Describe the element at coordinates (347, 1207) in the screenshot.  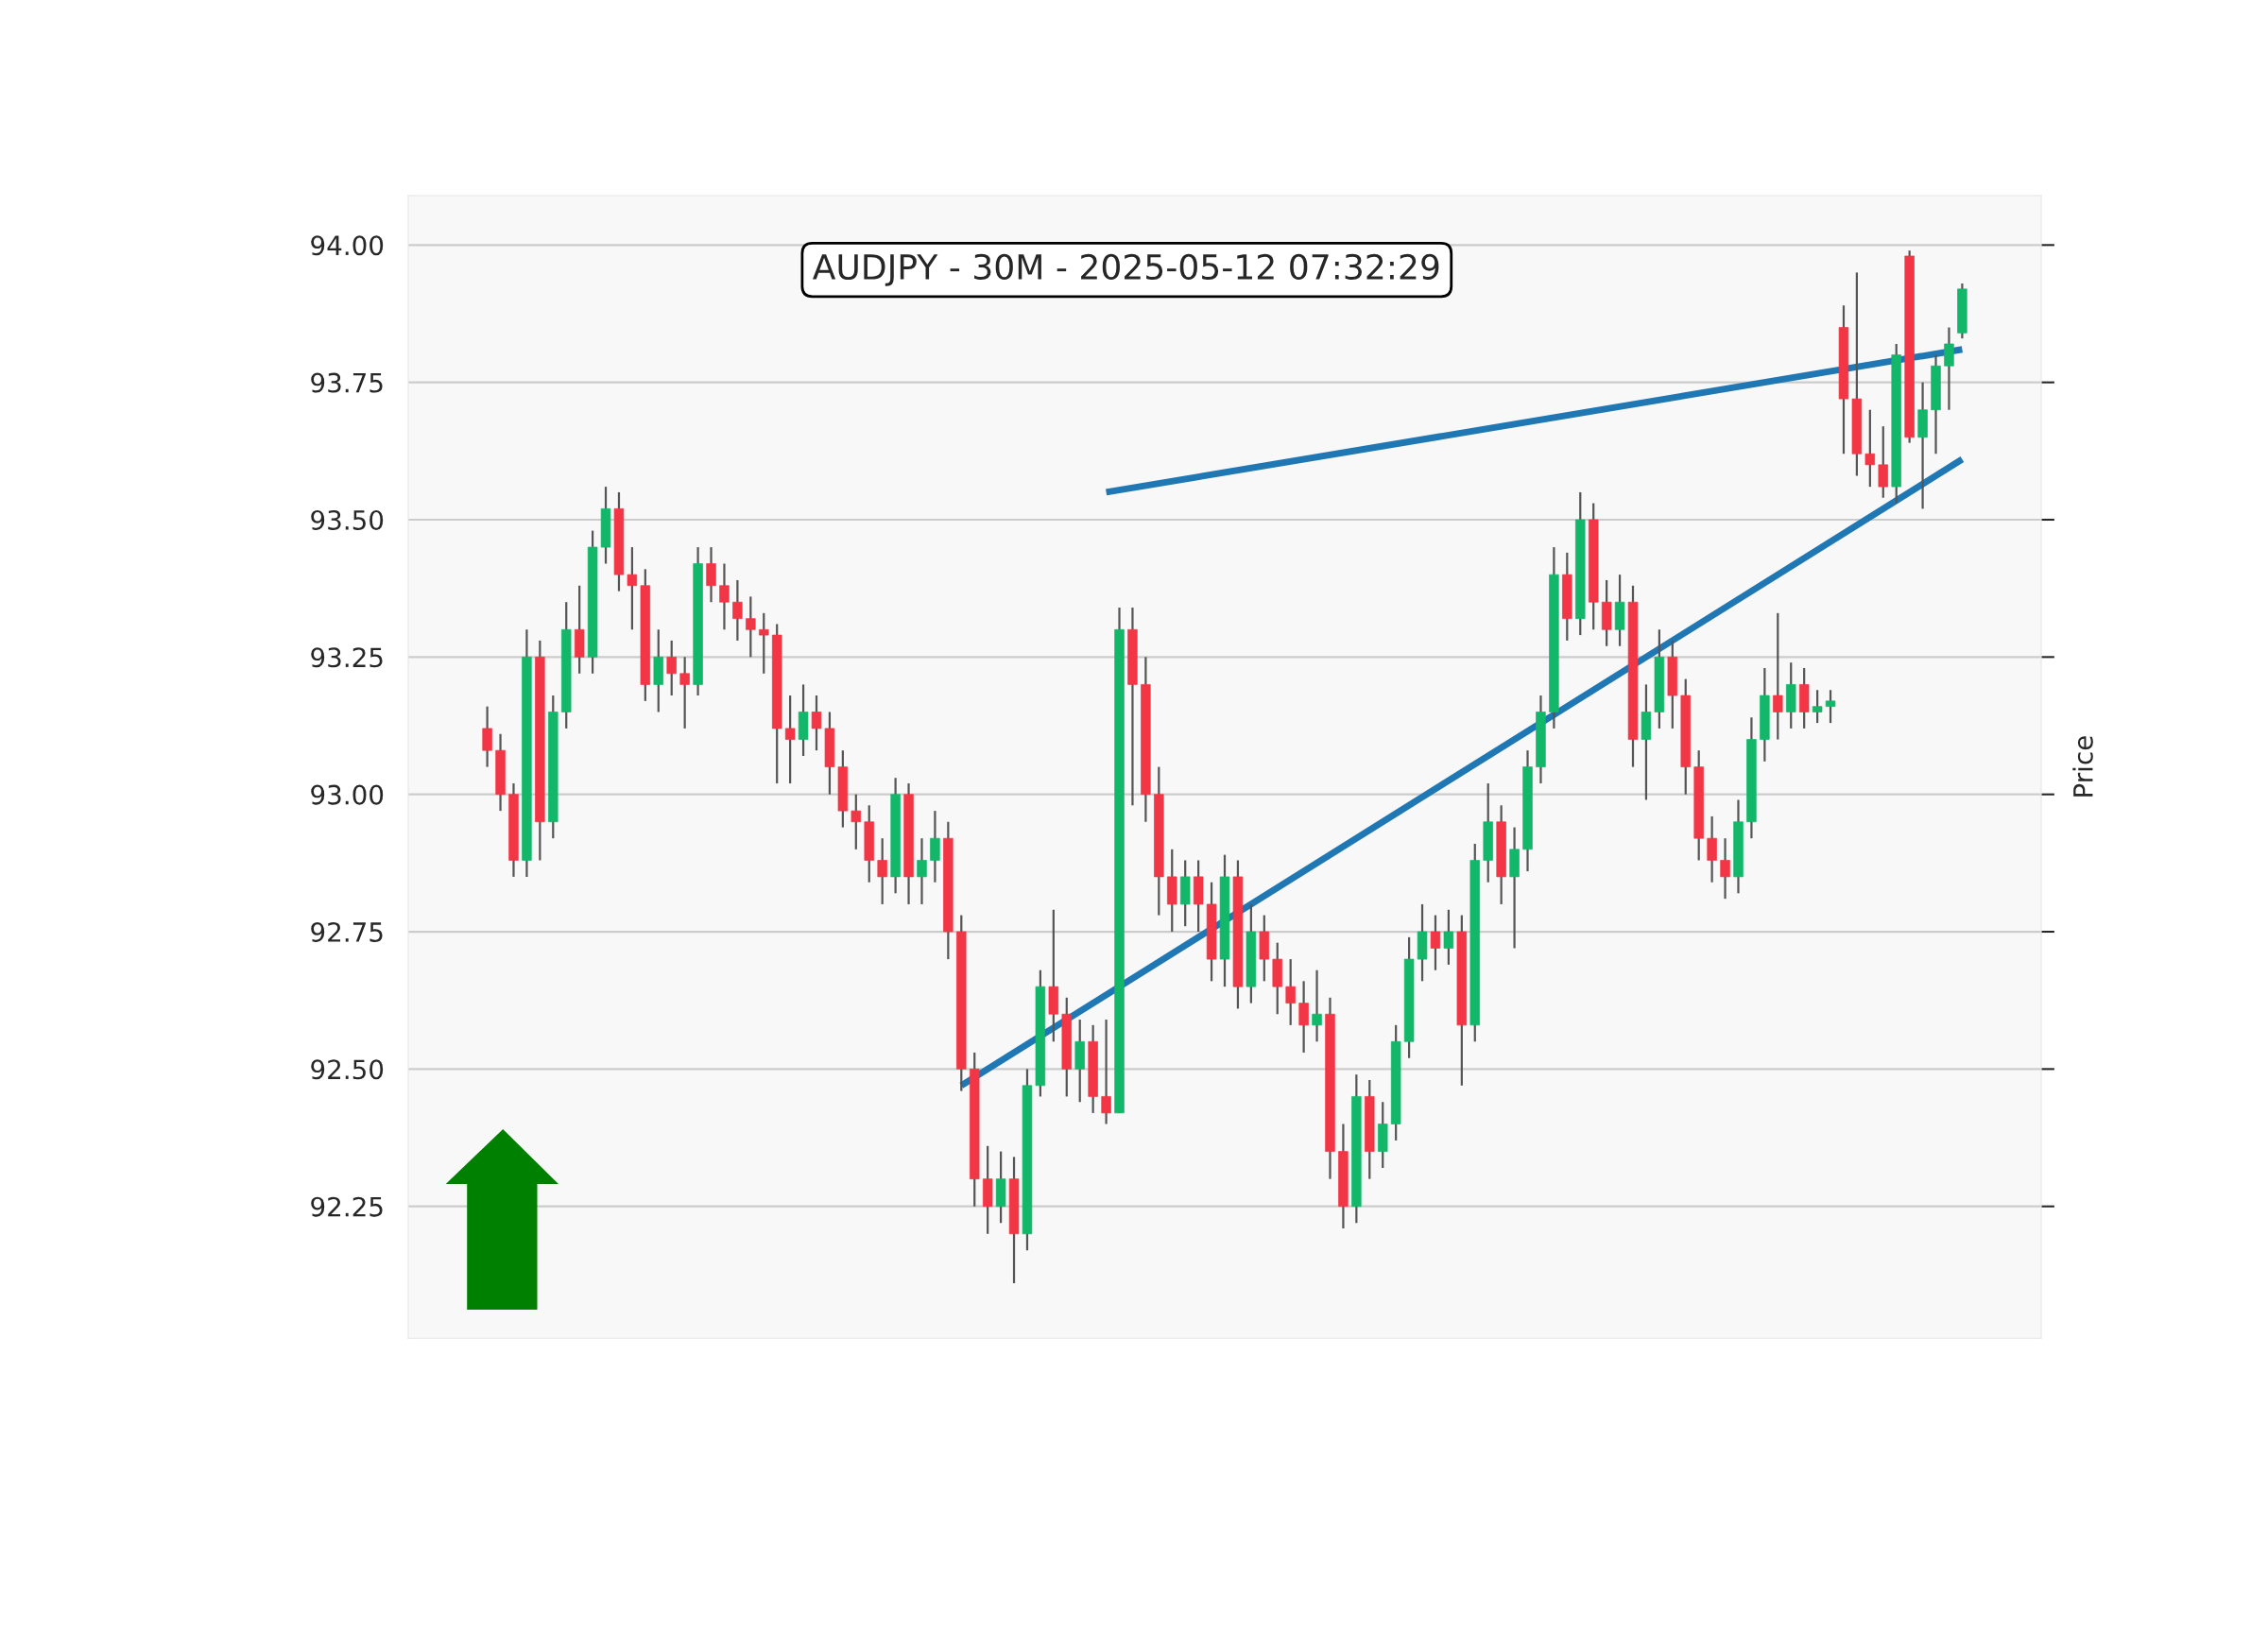
I see `y-tick-label: 92.25` at that location.